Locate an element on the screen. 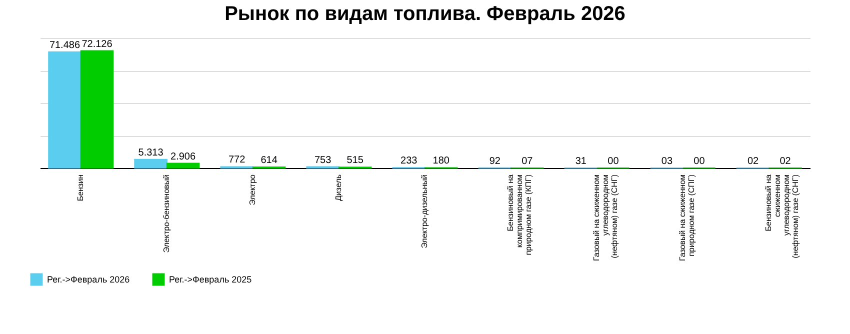 The width and height of the screenshot is (850, 334). x-tick-label: Дизель is located at coordinates (338, 187).